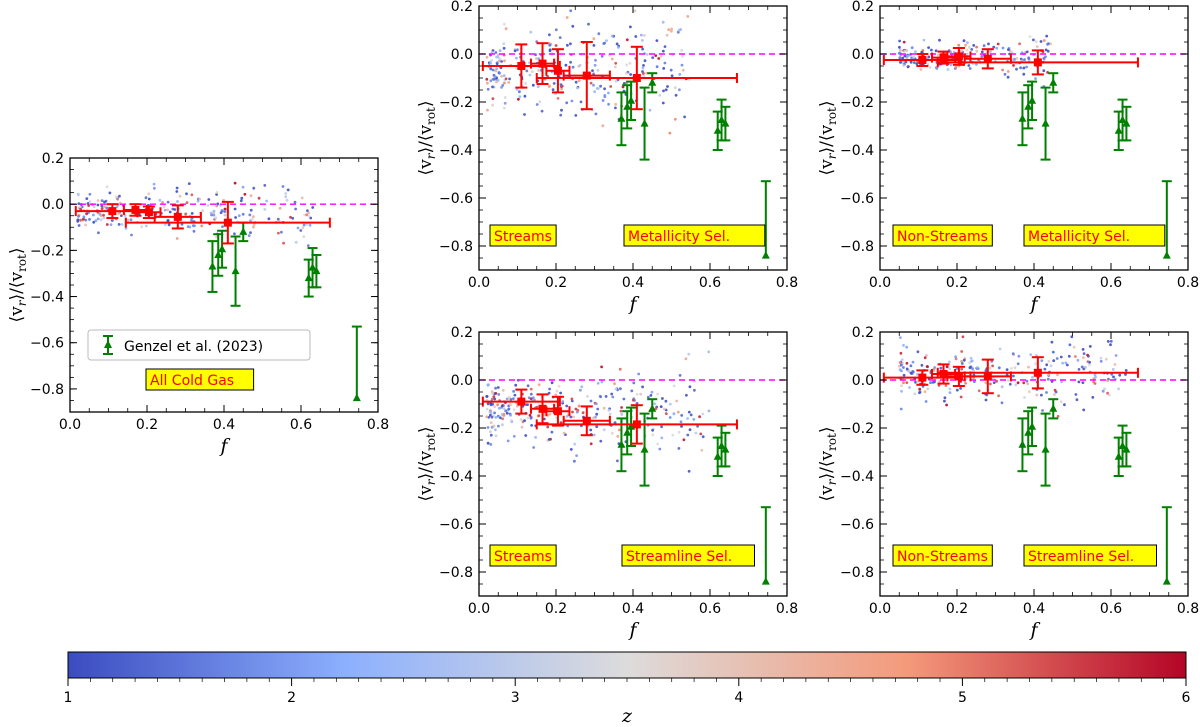  Describe the element at coordinates (108, 344) in the screenshot. I see `legend-marker` at that location.